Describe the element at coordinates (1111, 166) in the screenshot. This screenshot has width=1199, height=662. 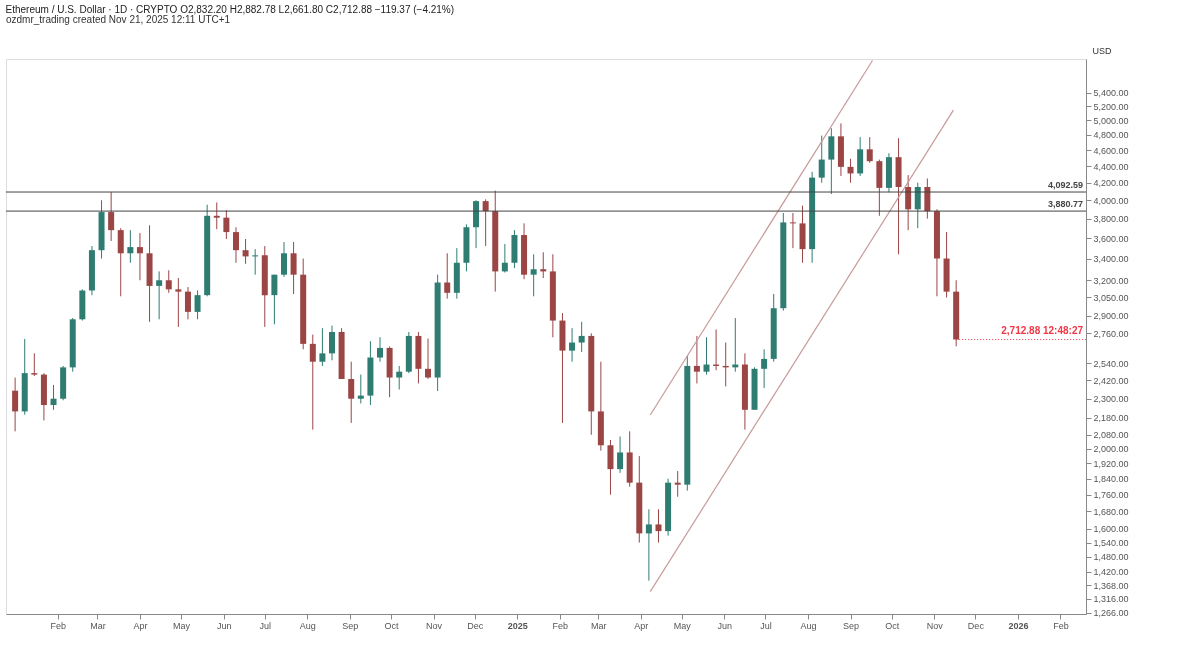
I see `y-tick-label: 4,400.00` at that location.